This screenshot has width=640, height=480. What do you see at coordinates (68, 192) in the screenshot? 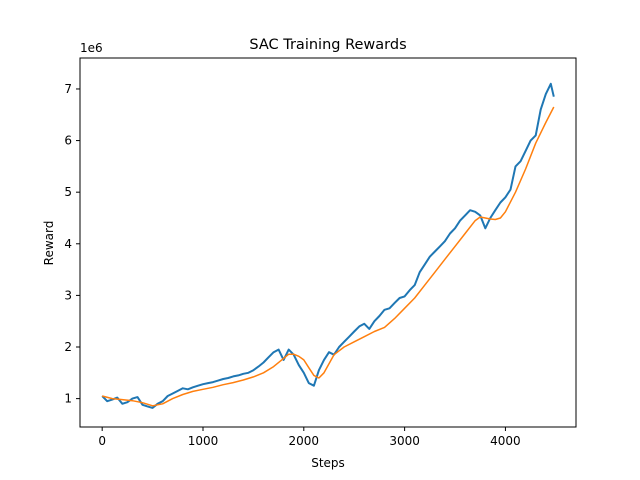
I see `y-tick-label: 5` at bounding box center [68, 192].